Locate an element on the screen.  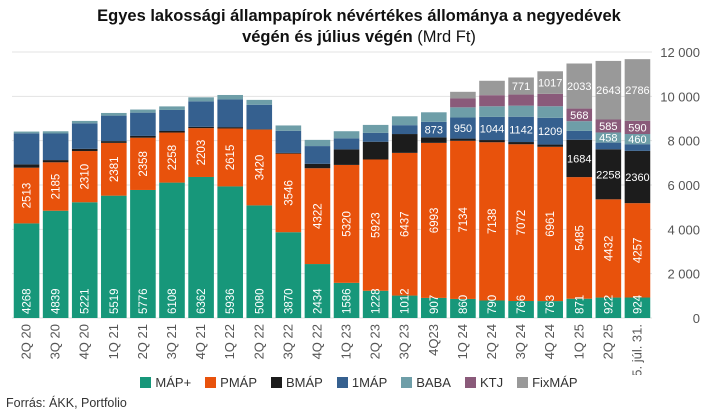
data-label: 871 is located at coordinates (580, 304).